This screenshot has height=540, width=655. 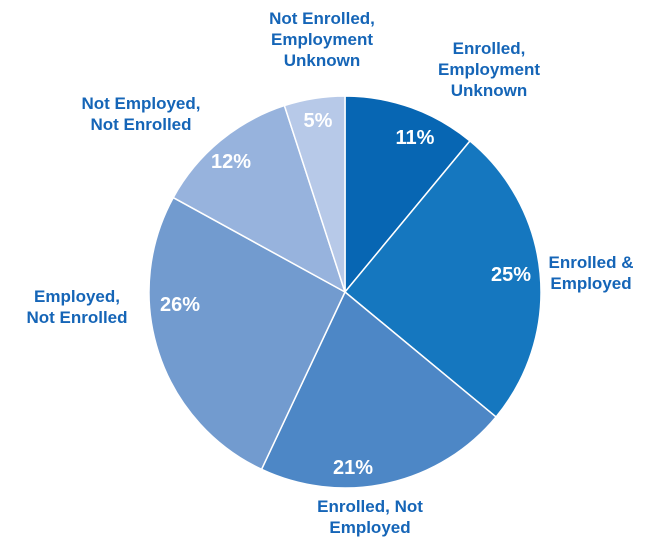 What do you see at coordinates (76, 307) in the screenshot?
I see `slice-category-label: Employed, Not Enrolled` at bounding box center [76, 307].